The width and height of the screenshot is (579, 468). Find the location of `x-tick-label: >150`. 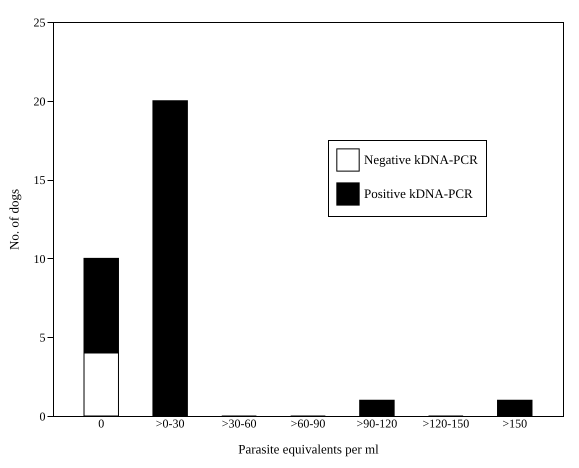

x-tick-label: >150 is located at coordinates (515, 423).